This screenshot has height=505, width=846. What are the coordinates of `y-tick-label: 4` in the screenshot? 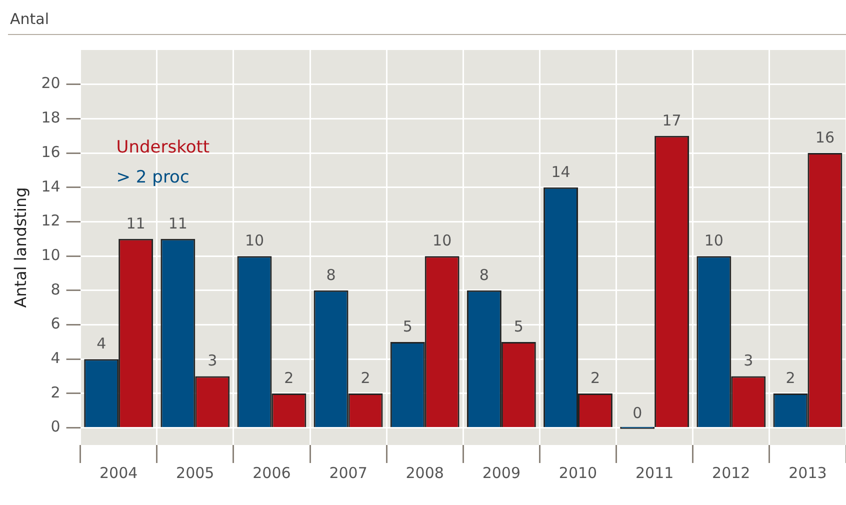 It's located at (55, 358).